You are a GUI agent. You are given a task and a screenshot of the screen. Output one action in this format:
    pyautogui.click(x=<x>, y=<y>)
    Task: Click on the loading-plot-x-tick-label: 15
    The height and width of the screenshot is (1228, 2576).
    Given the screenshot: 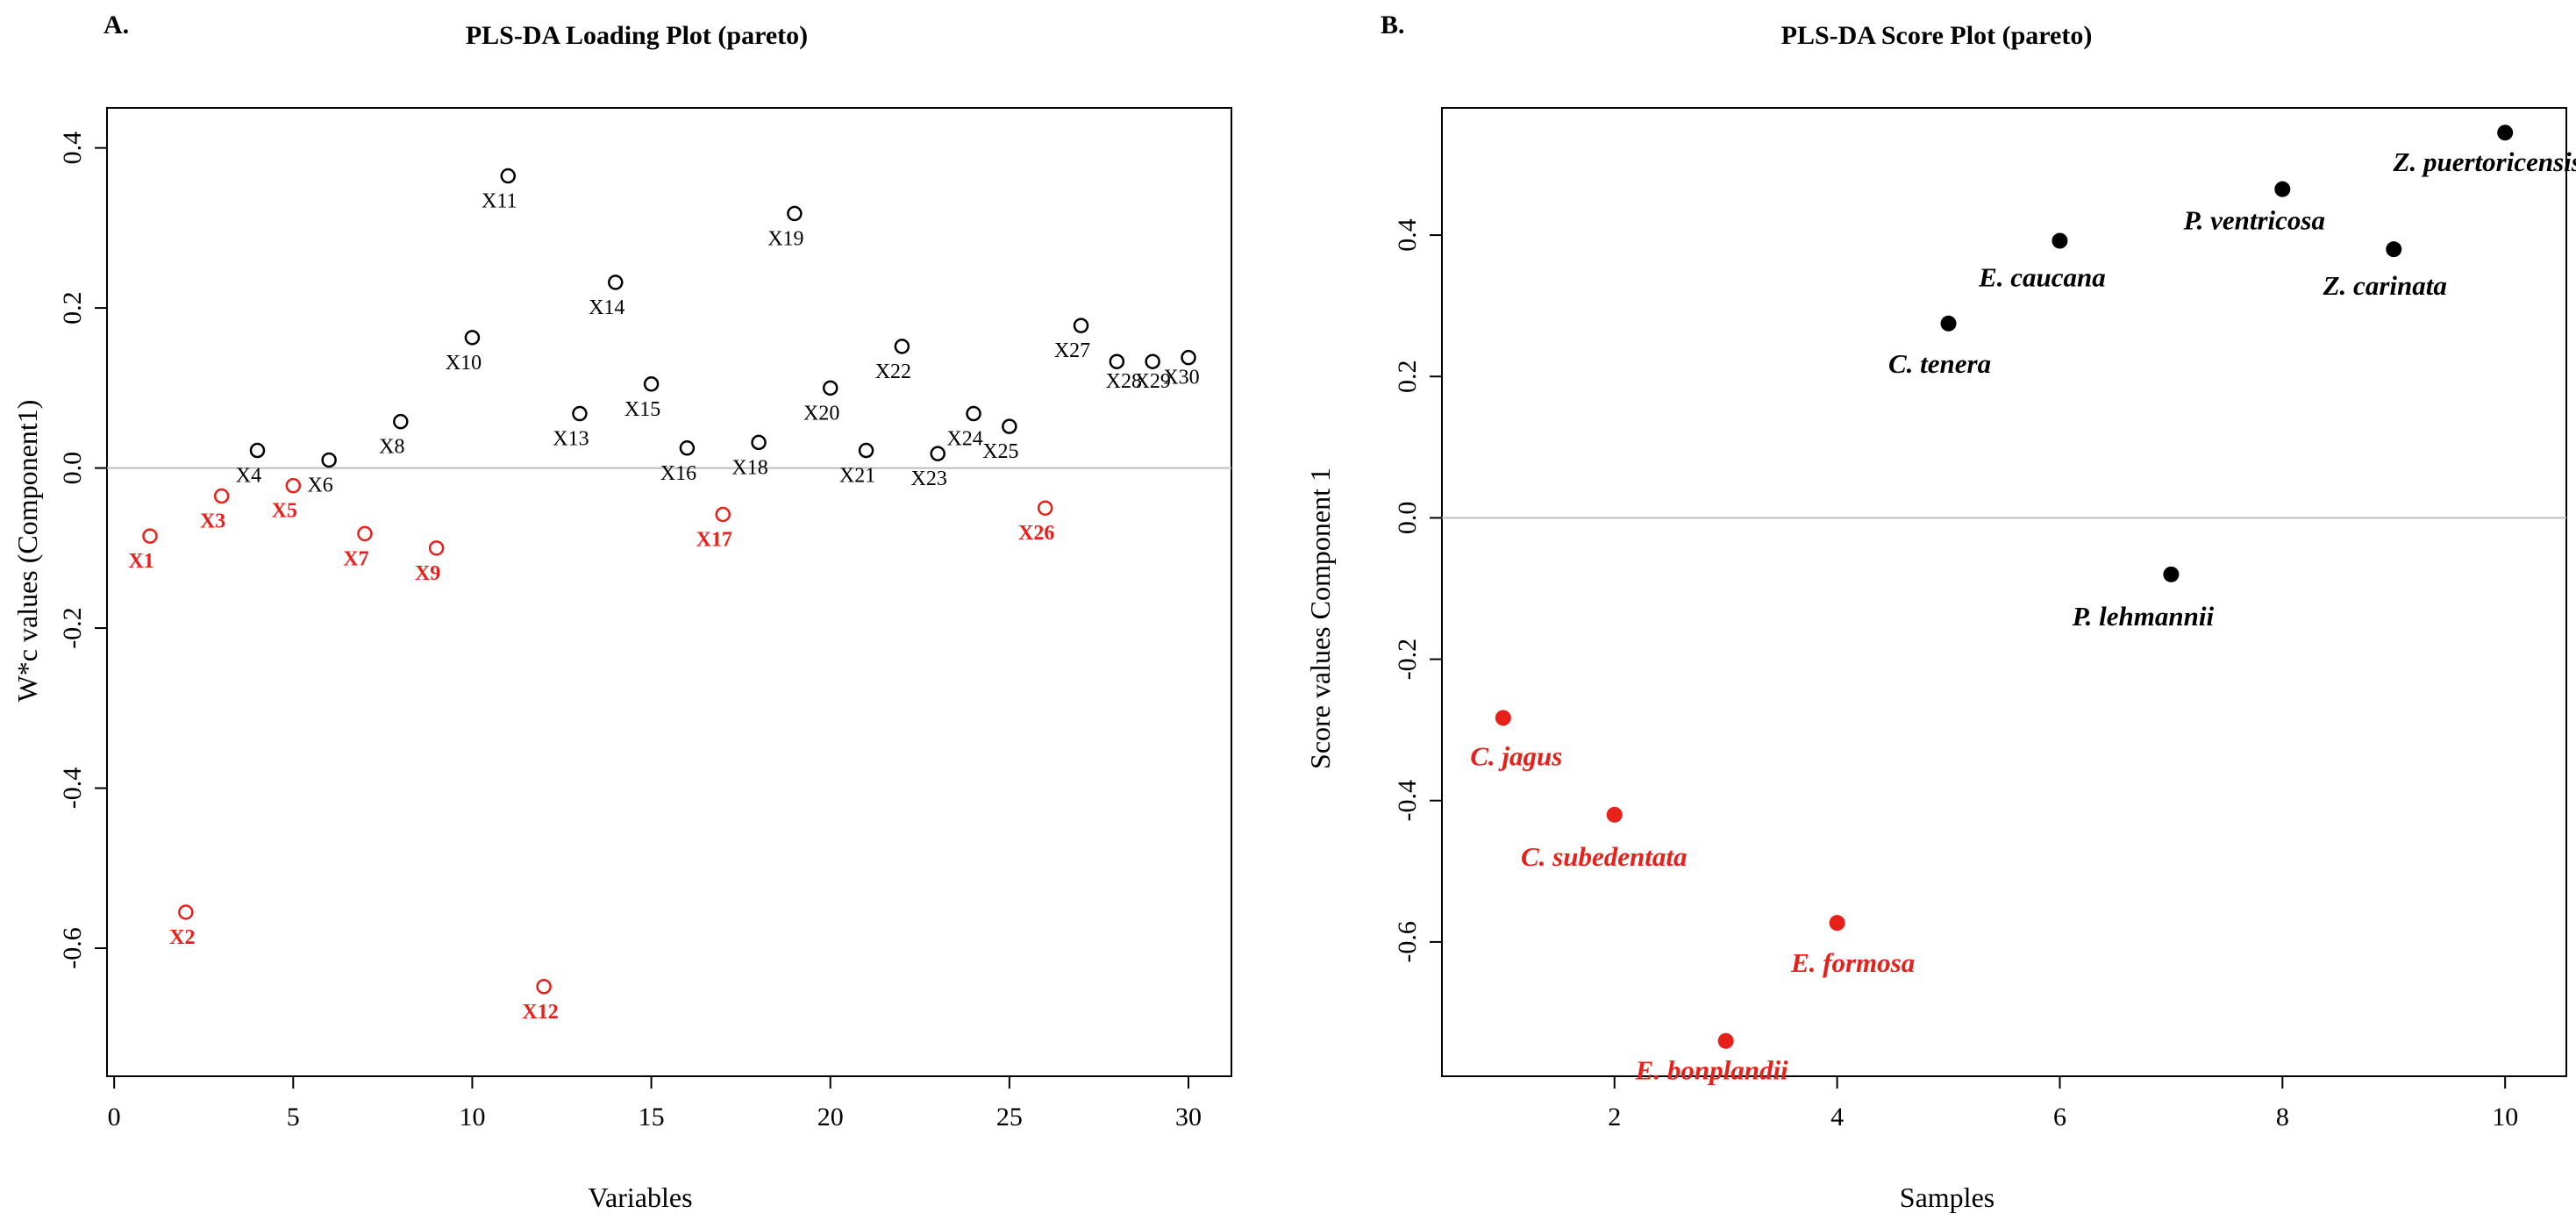 What is the action you would take?
    pyautogui.click(x=652, y=1117)
    